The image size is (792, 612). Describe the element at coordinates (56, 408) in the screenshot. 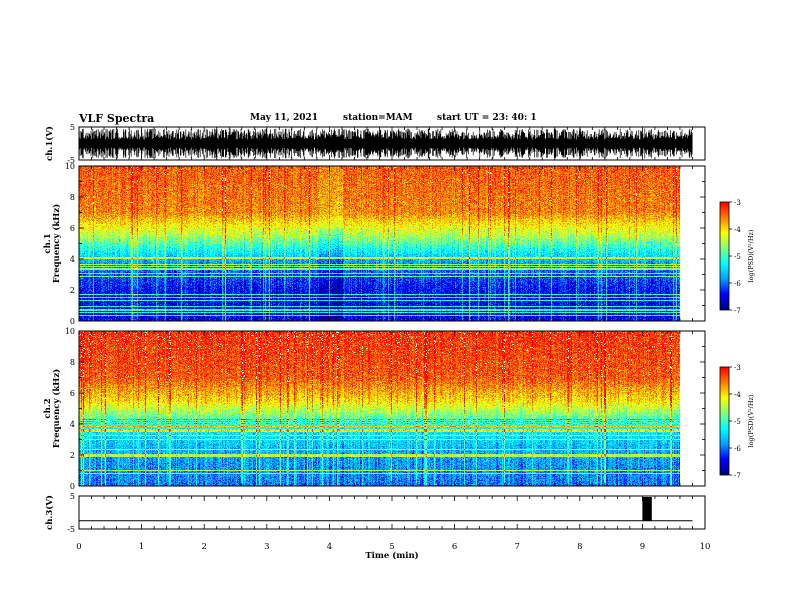

I see `ch2-spec-ylabel-line: Frequency (kHz)` at that location.